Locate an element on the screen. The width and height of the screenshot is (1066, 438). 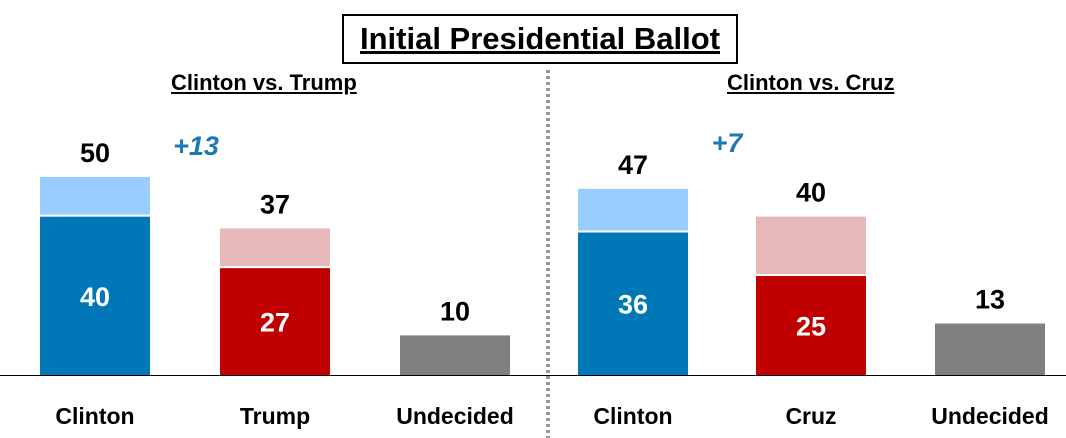
category-label-cruz: Cruz is located at coordinates (810, 416).